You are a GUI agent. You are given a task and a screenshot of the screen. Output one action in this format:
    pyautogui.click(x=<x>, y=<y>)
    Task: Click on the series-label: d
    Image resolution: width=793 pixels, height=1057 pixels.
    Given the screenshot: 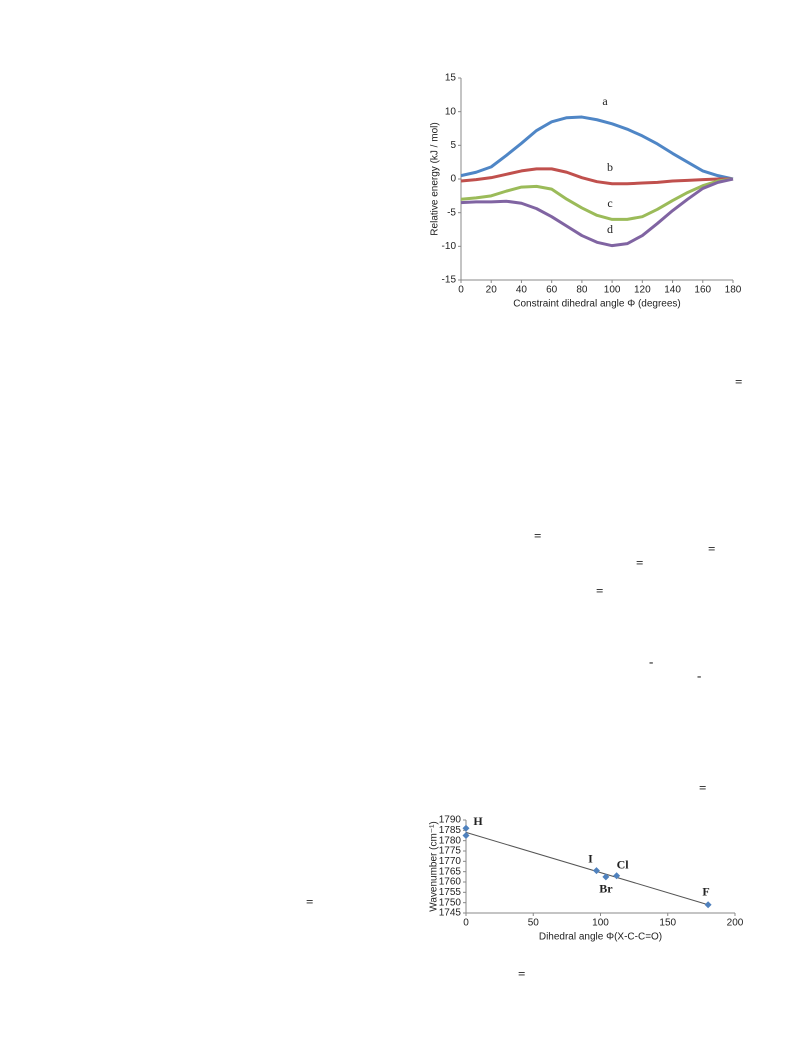 What is the action you would take?
    pyautogui.click(x=610, y=229)
    